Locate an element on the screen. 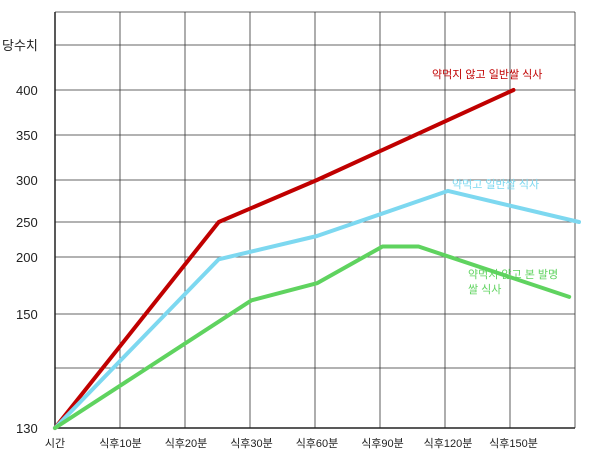 The width and height of the screenshot is (592, 456). x-tick-label: 식후20분 is located at coordinates (186, 443).